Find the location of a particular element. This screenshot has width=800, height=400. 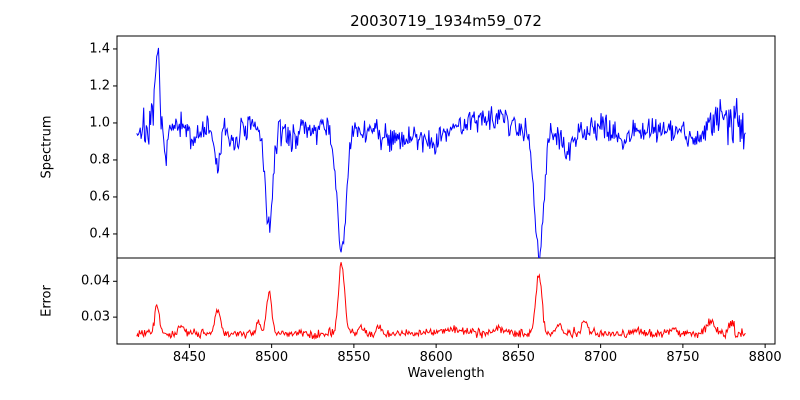

error-series-line is located at coordinates (441, 301).